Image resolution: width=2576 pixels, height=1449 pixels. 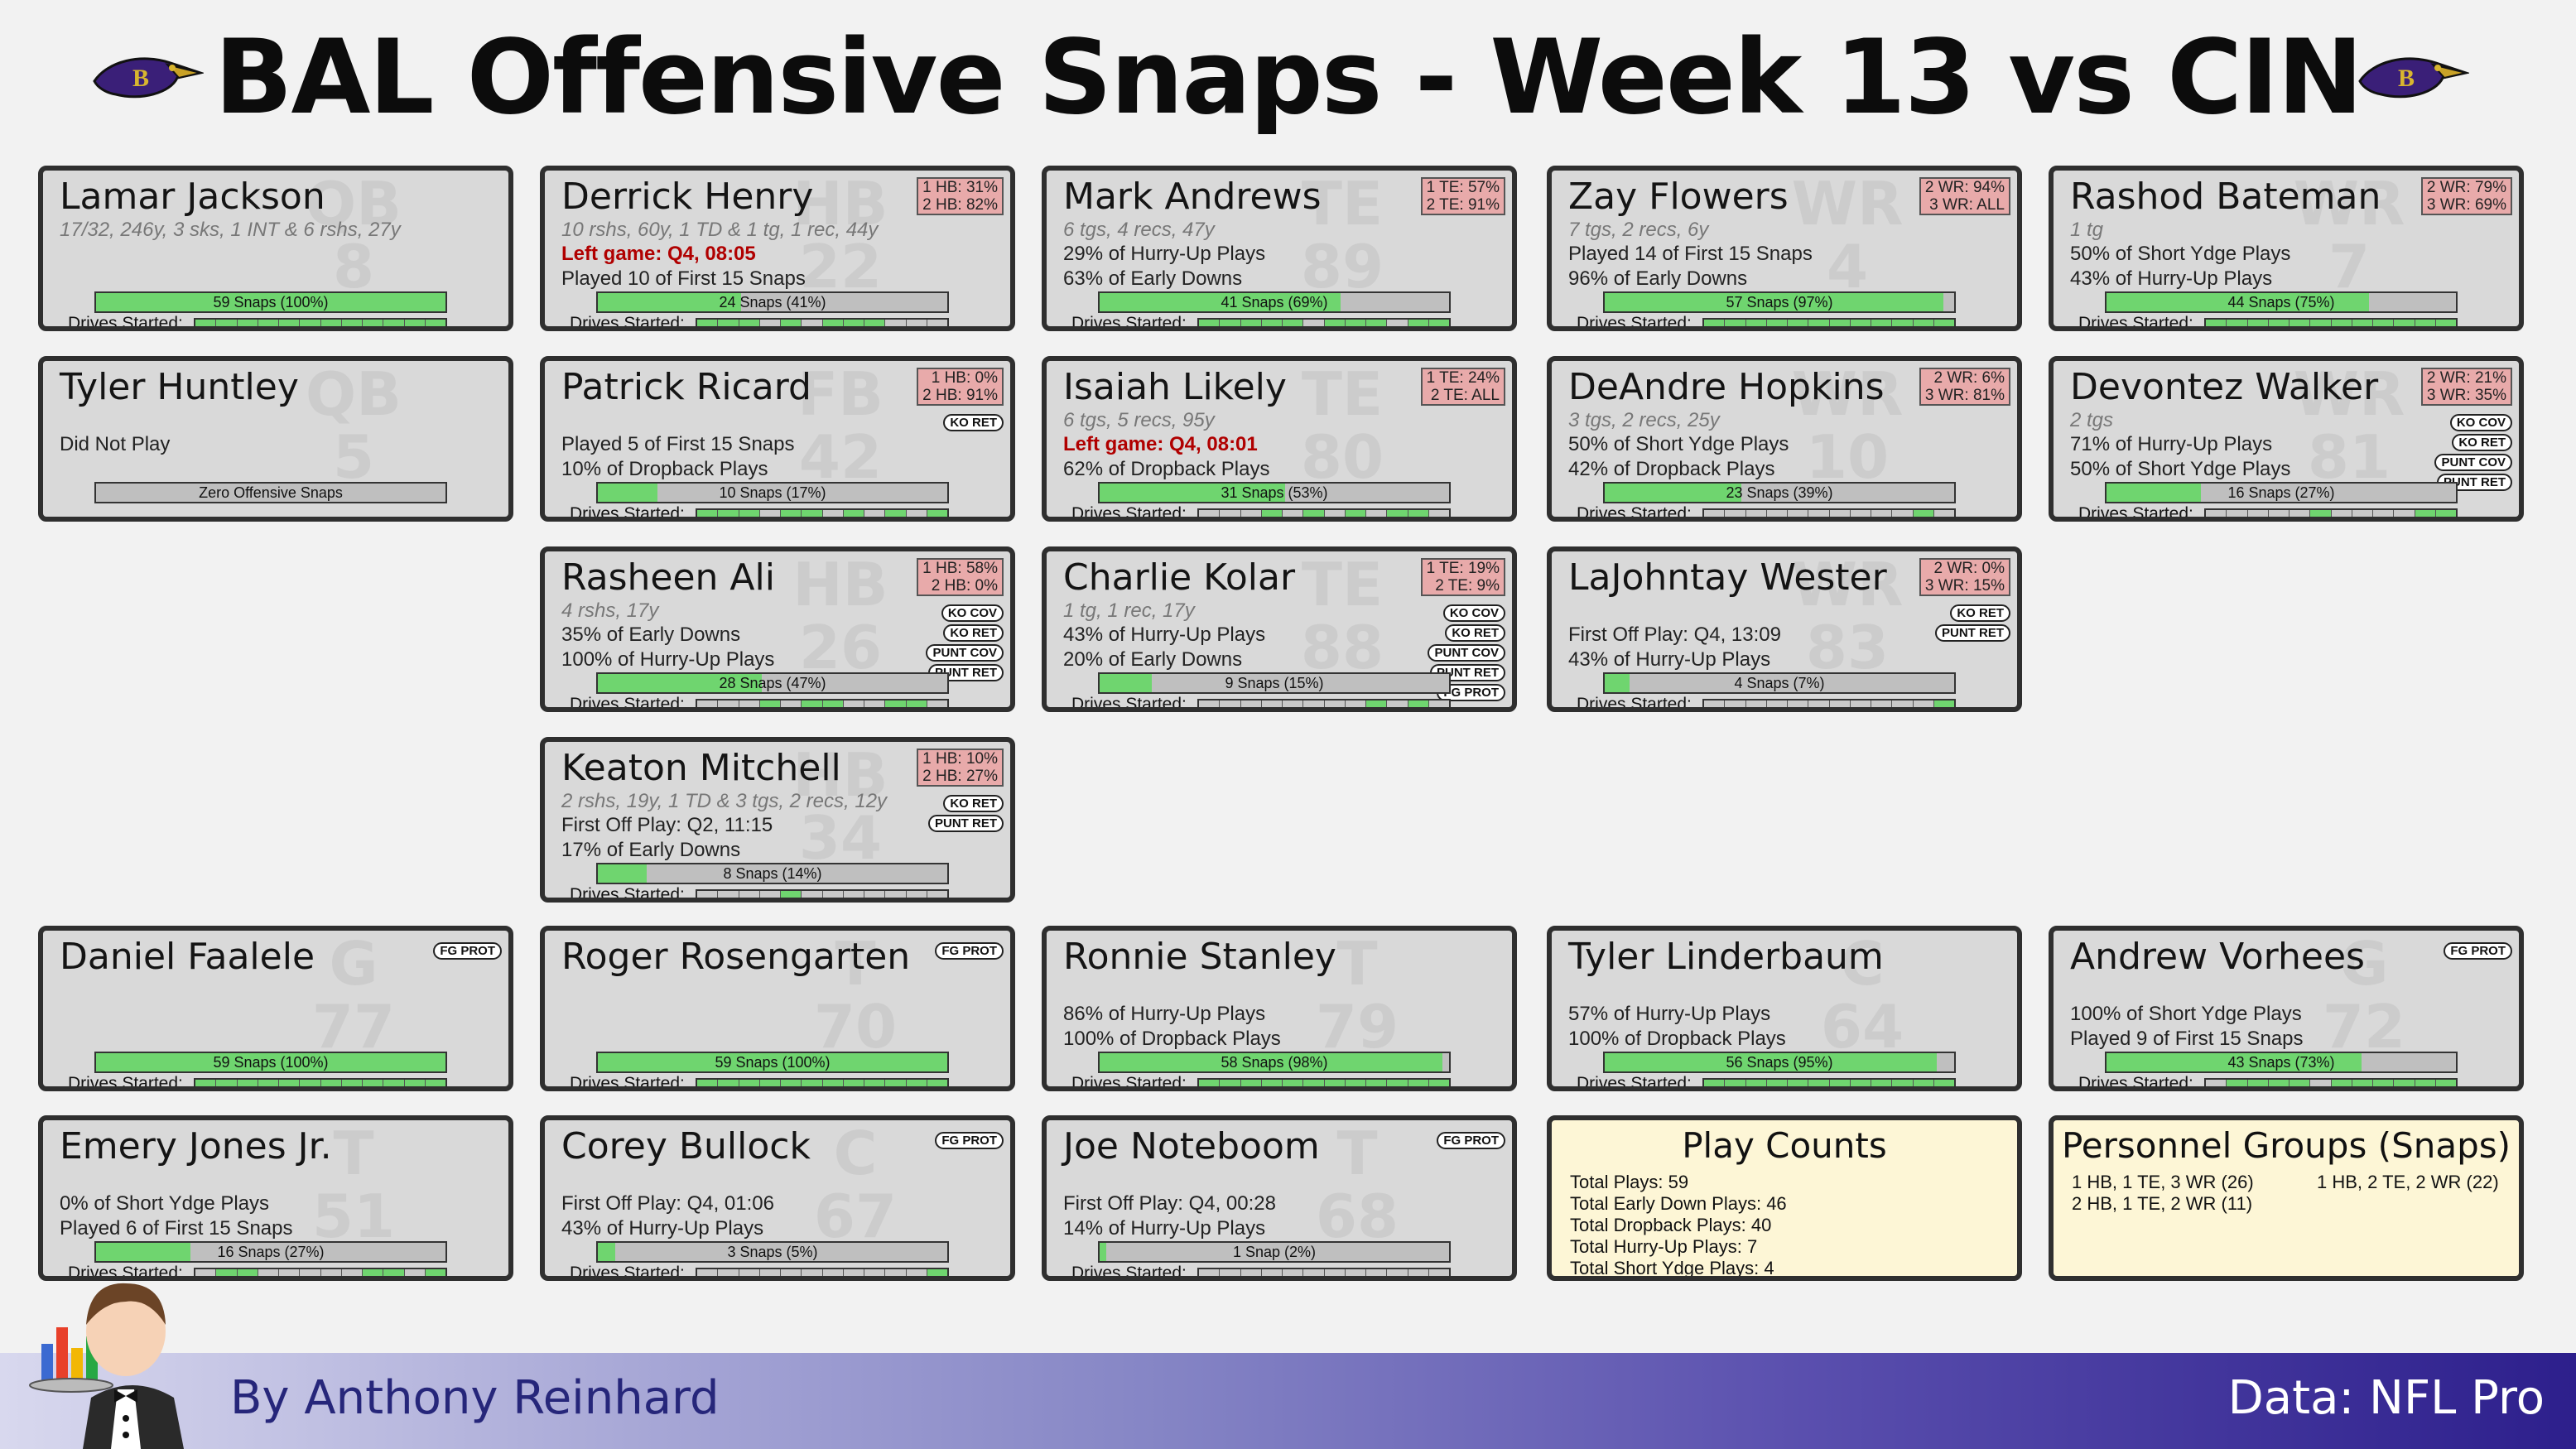 I want to click on position-label: TE, so click(x=1342, y=584).